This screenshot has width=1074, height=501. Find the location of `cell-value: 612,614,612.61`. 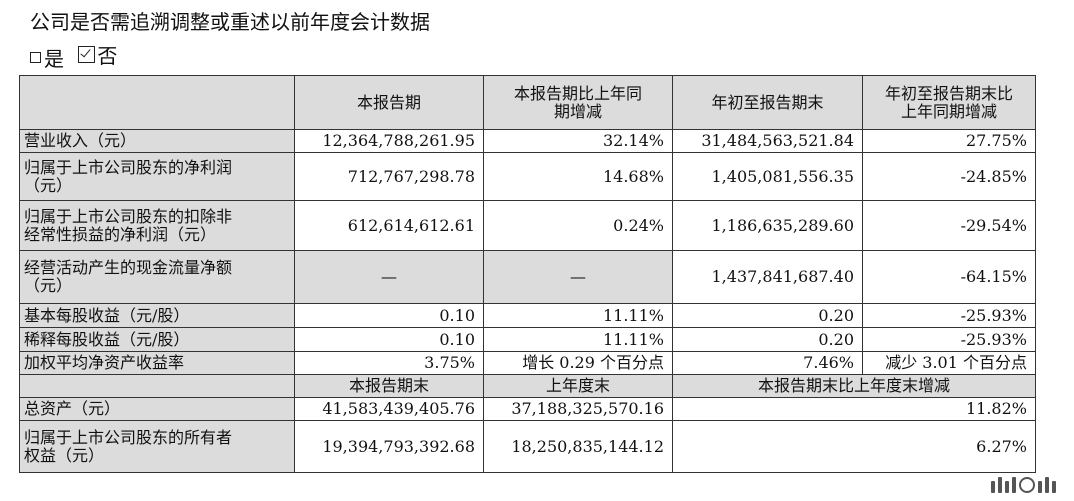

cell-value: 612,614,612.61 is located at coordinates (389, 225).